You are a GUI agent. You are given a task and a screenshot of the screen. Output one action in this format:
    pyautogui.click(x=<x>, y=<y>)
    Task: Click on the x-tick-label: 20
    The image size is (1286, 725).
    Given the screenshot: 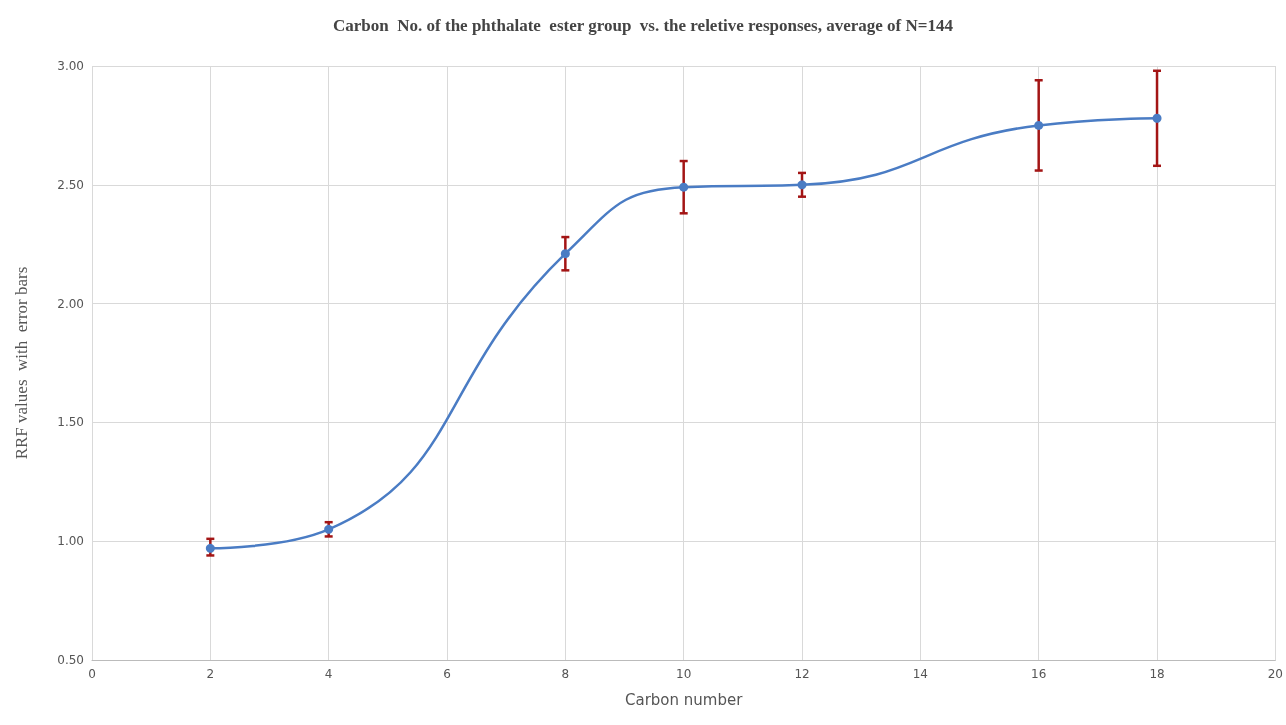 What is the action you would take?
    pyautogui.click(x=1275, y=674)
    